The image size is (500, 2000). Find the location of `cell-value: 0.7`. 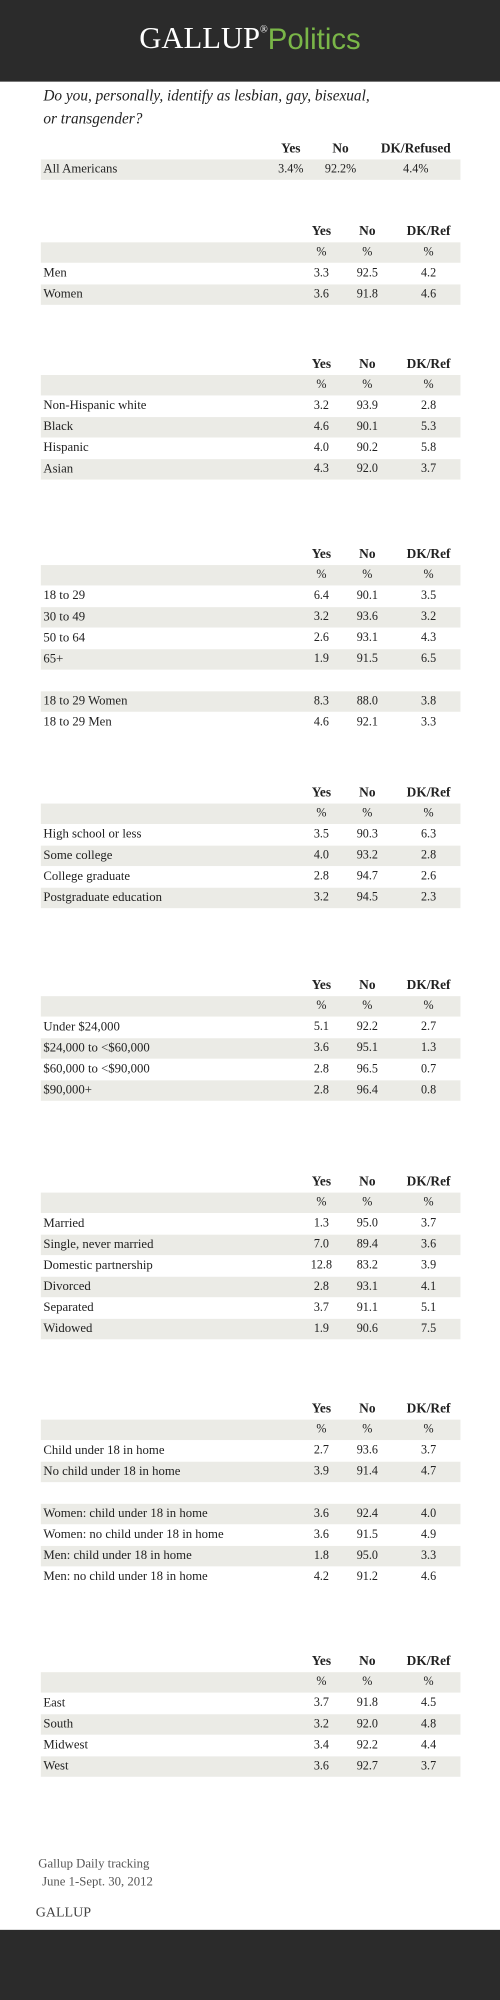

cell-value: 0.7 is located at coordinates (428, 1068).